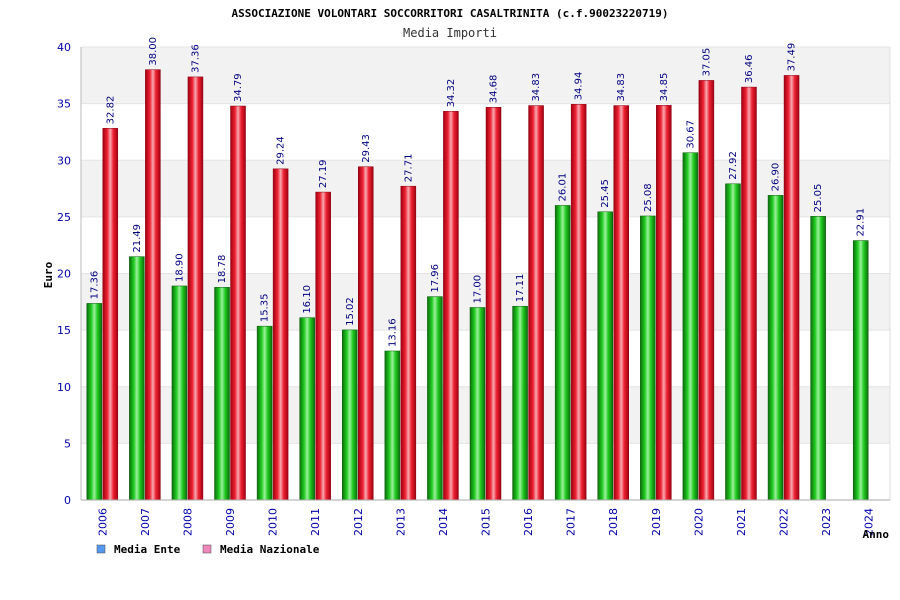 This screenshot has height=600, width=900. What do you see at coordinates (101, 549) in the screenshot?
I see `legend-swatch-media-ente` at bounding box center [101, 549].